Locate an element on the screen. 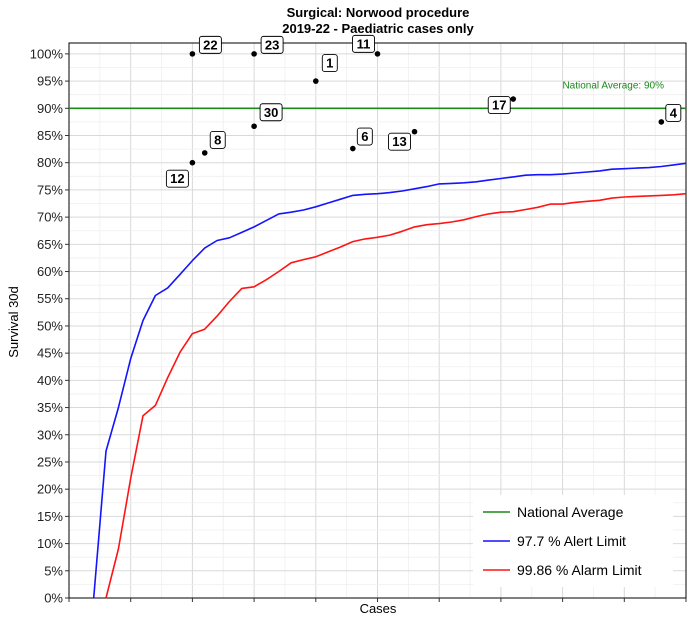 This screenshot has height=623, width=689. y-tick-label: 75% is located at coordinates (50, 189).